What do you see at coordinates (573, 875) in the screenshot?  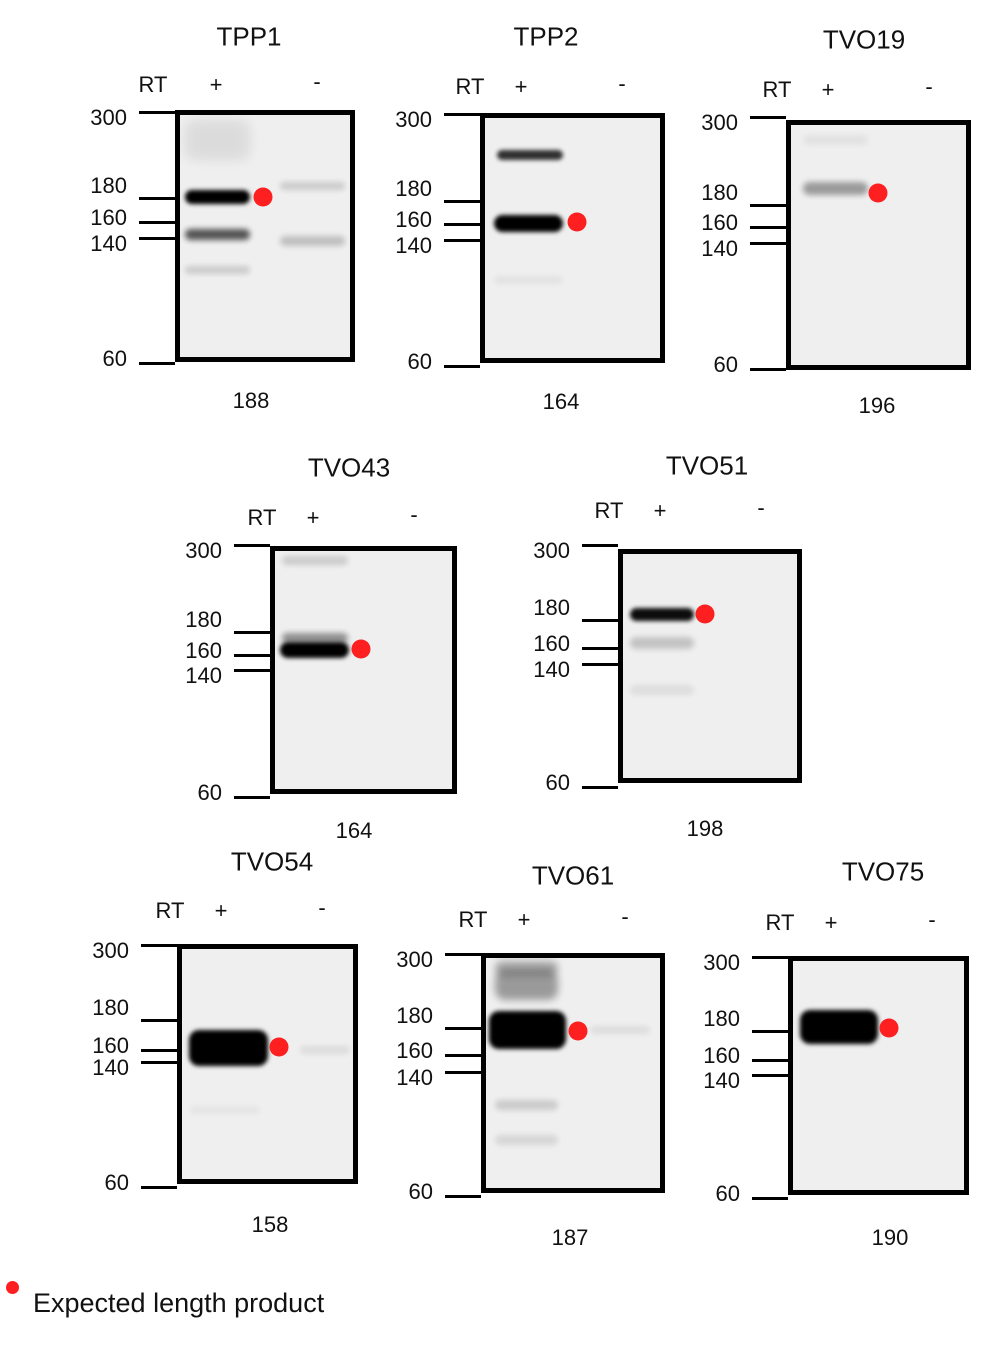 I see `panel-title: TVO61` at bounding box center [573, 875].